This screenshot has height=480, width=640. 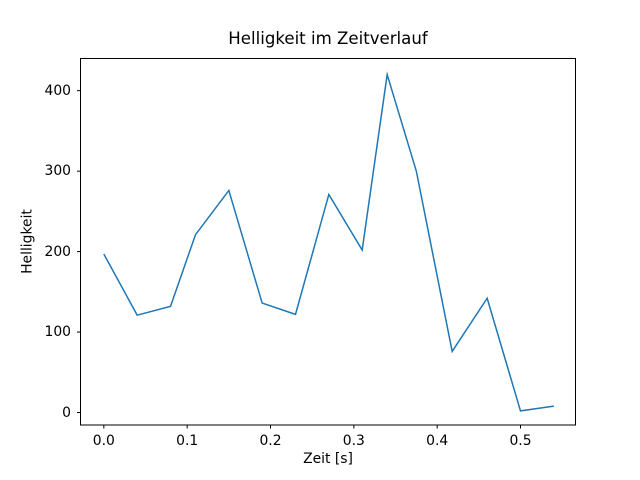 What do you see at coordinates (328, 38) in the screenshot?
I see `chart-title: Helligkeit im Zeitverlauf` at bounding box center [328, 38].